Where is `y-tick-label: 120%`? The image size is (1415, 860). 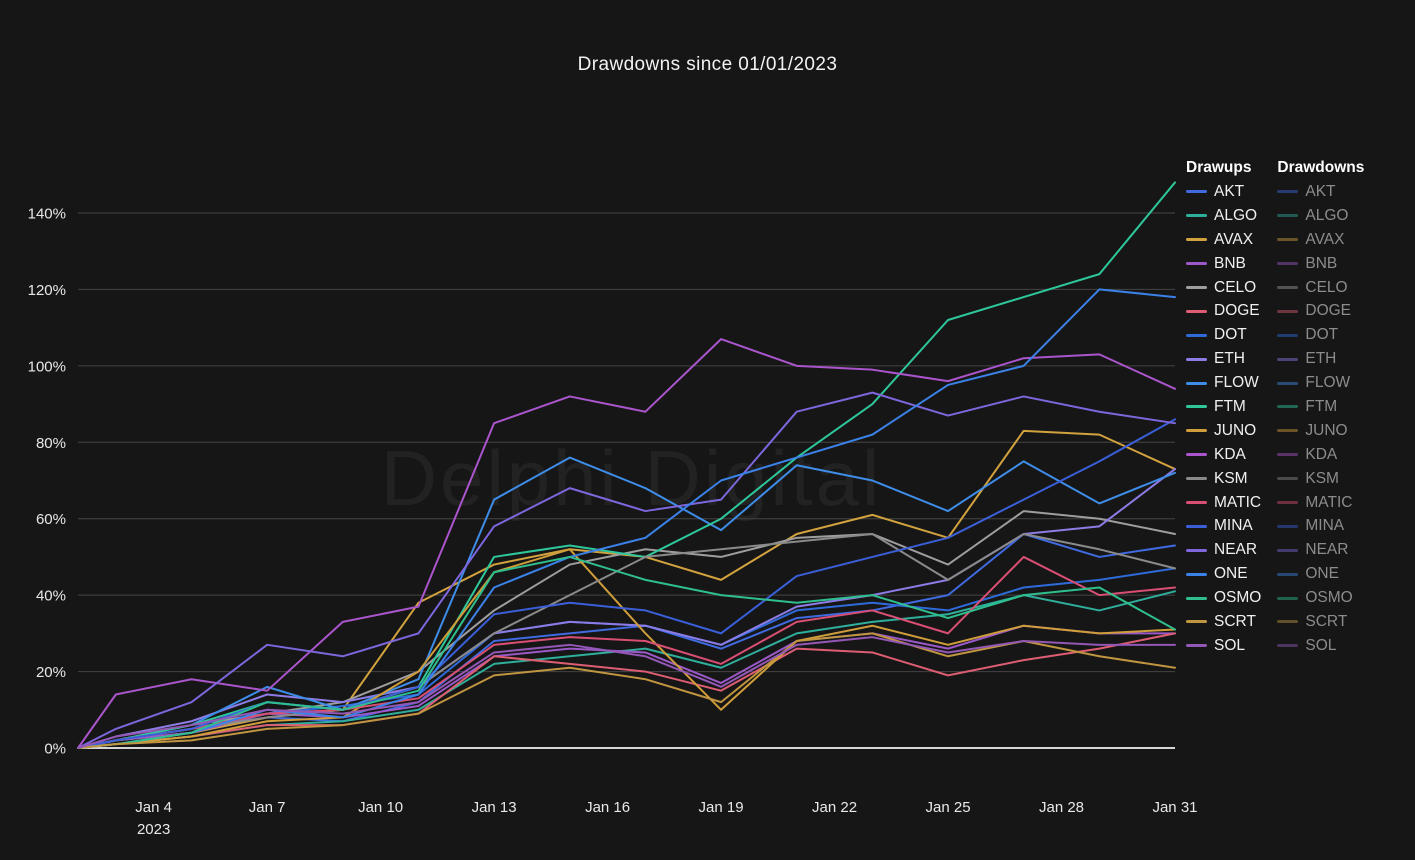 y-tick-label: 120% is located at coordinates (47, 290).